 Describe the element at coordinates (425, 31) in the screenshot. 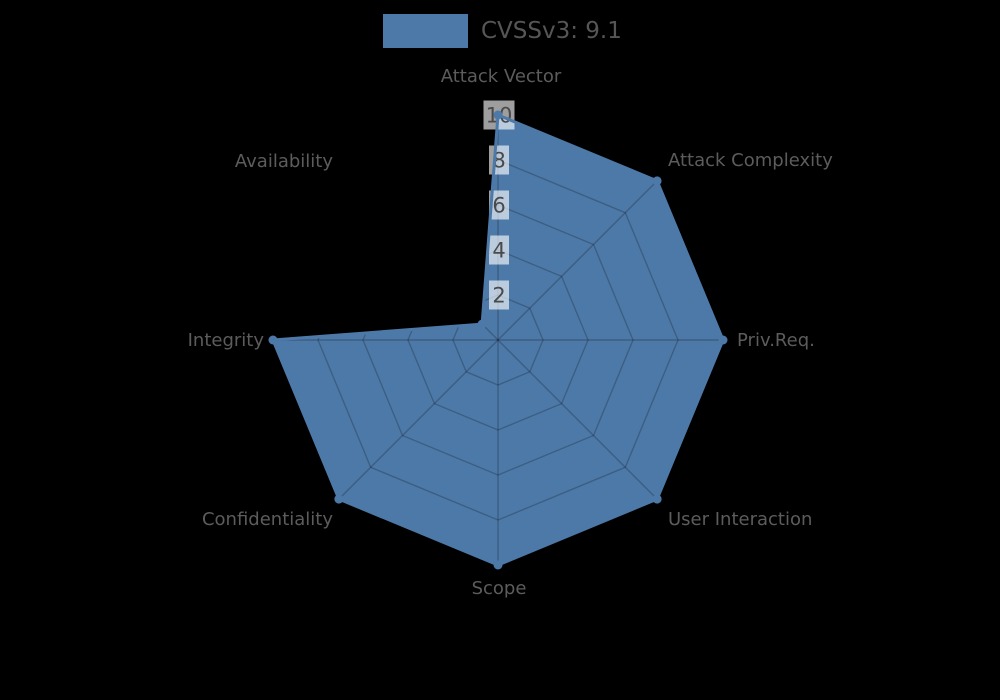

I see `legend-swatch` at that location.